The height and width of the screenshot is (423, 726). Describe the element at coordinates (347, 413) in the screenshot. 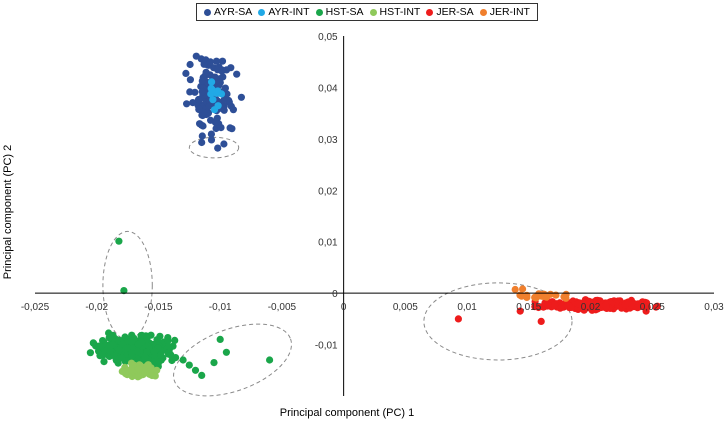

I see `x-axis-title: Principal component (PC) 1` at that location.